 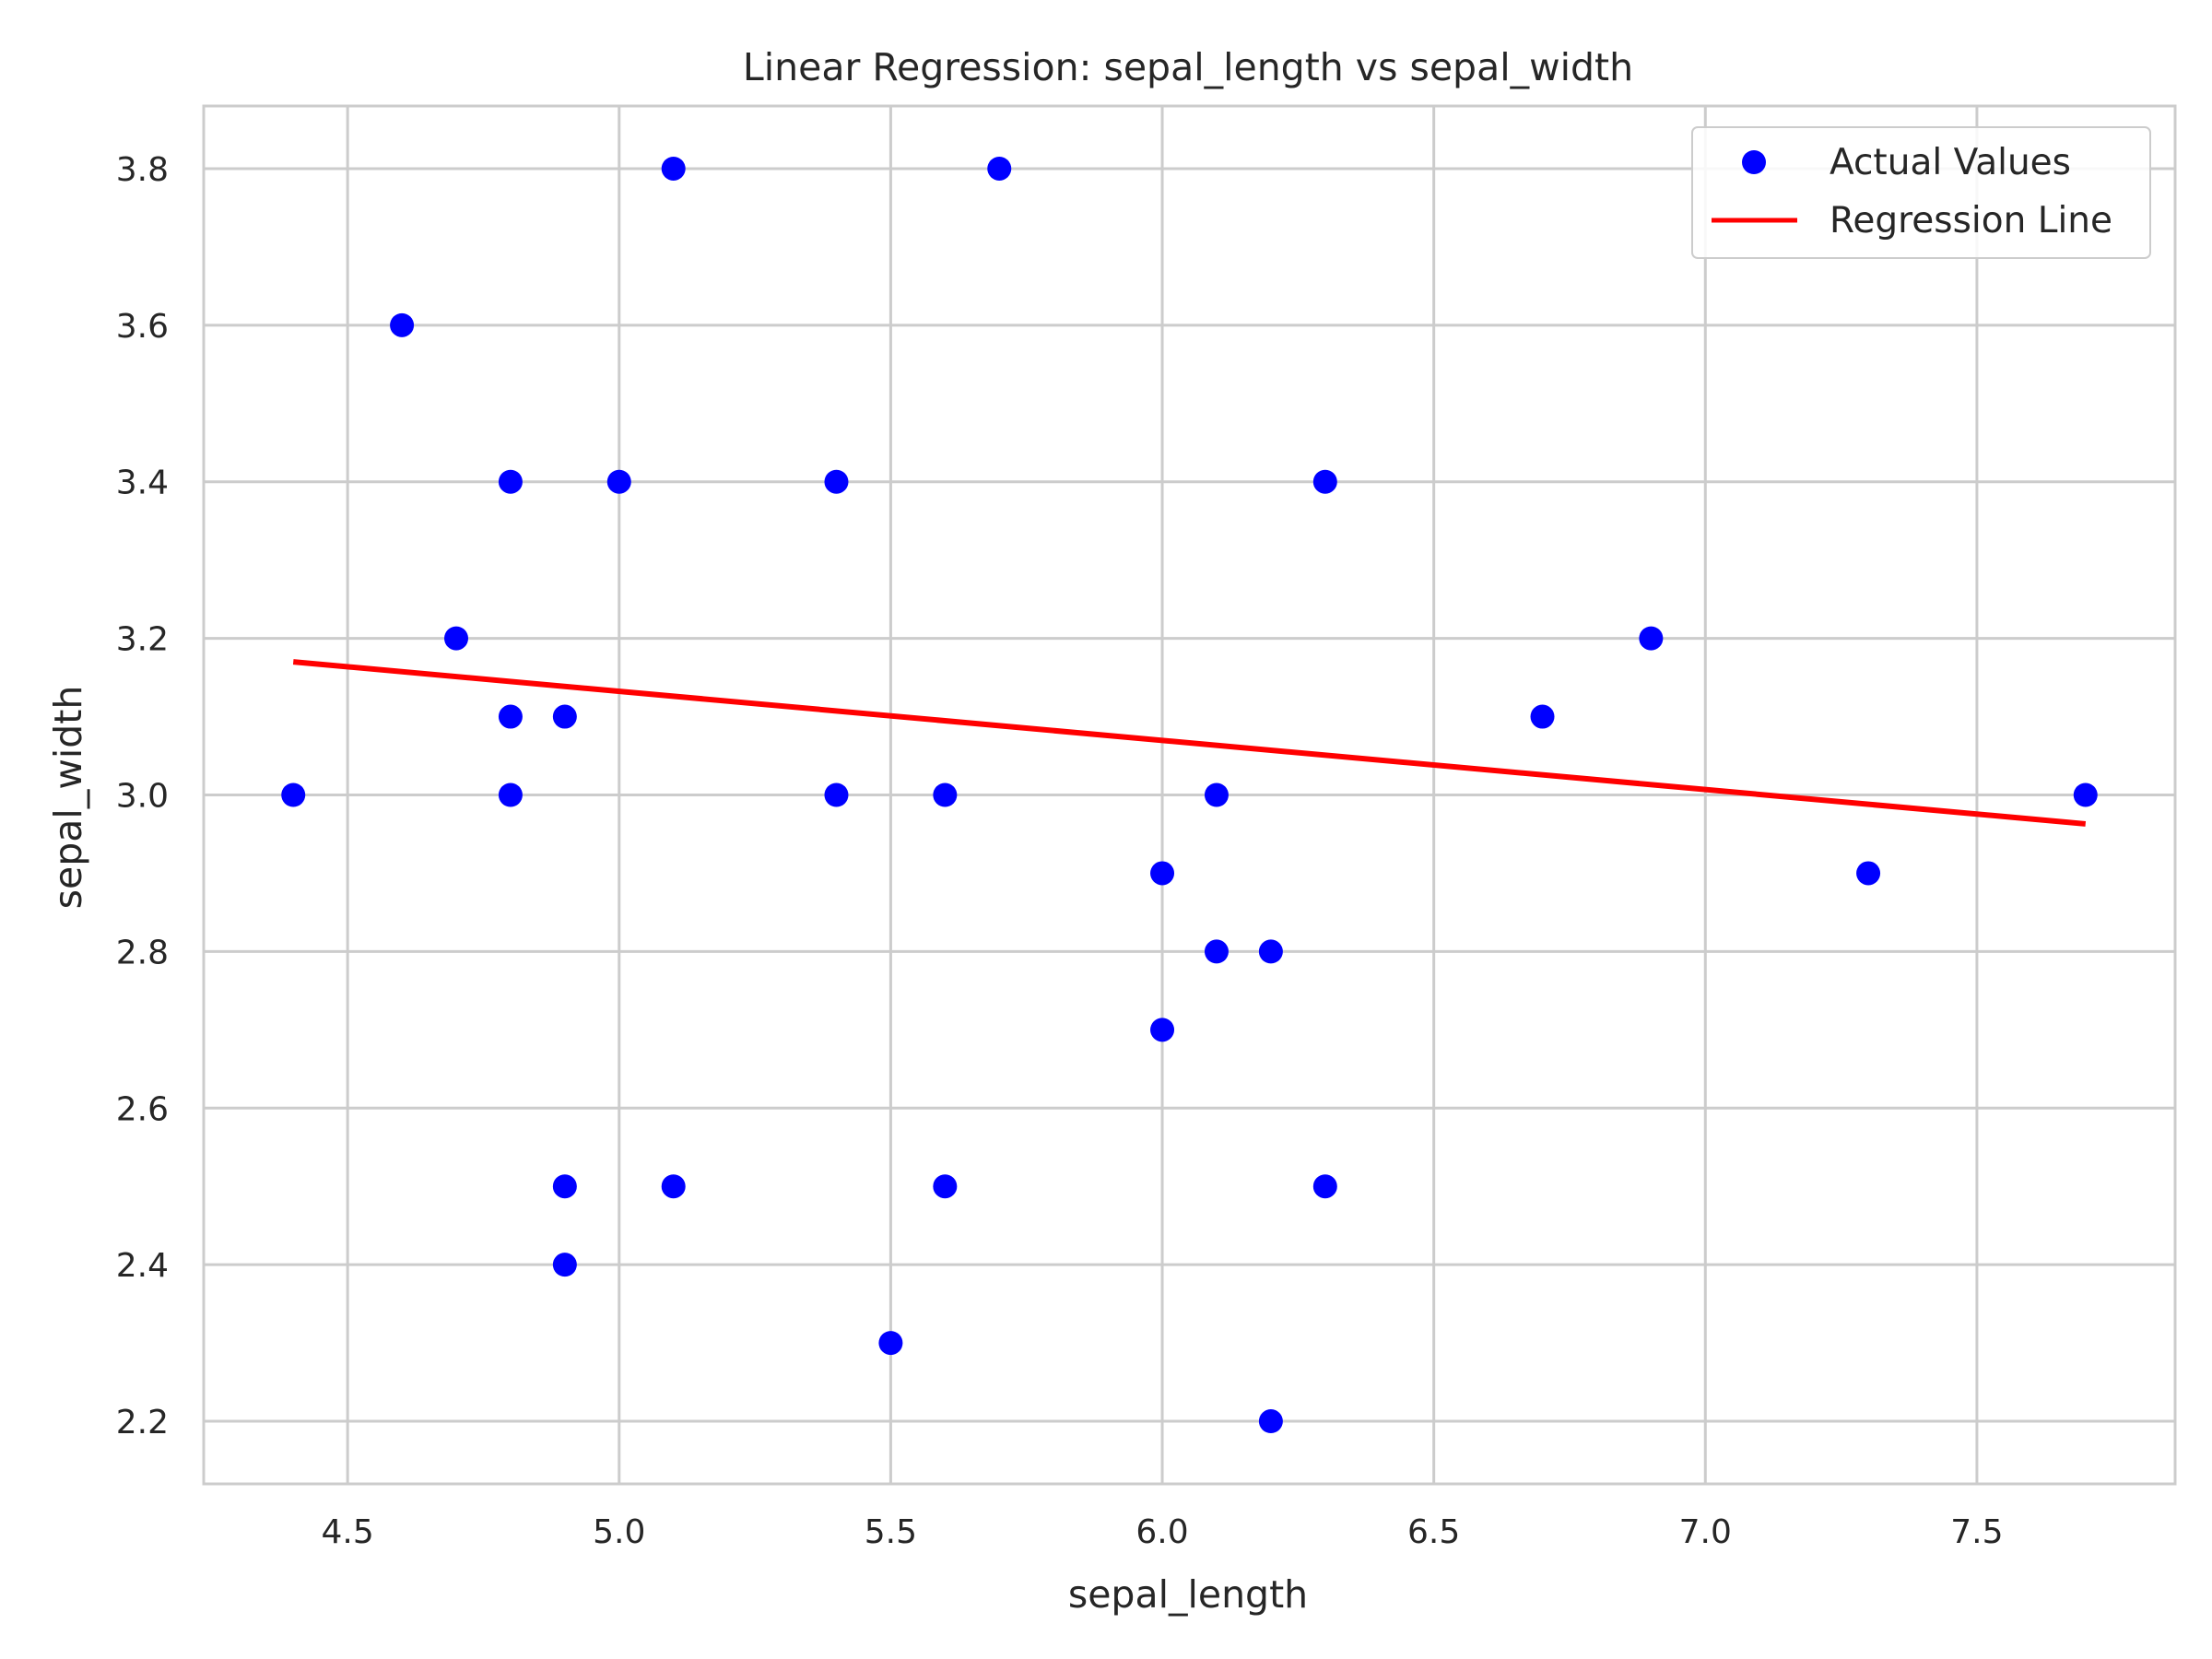 What do you see at coordinates (142, 1266) in the screenshot?
I see `y-tick-label: 2.4` at bounding box center [142, 1266].